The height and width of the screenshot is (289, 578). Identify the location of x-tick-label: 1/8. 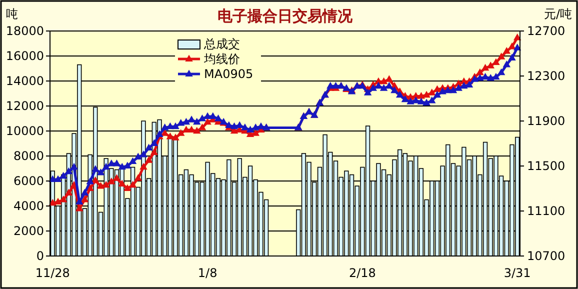
(208, 273).